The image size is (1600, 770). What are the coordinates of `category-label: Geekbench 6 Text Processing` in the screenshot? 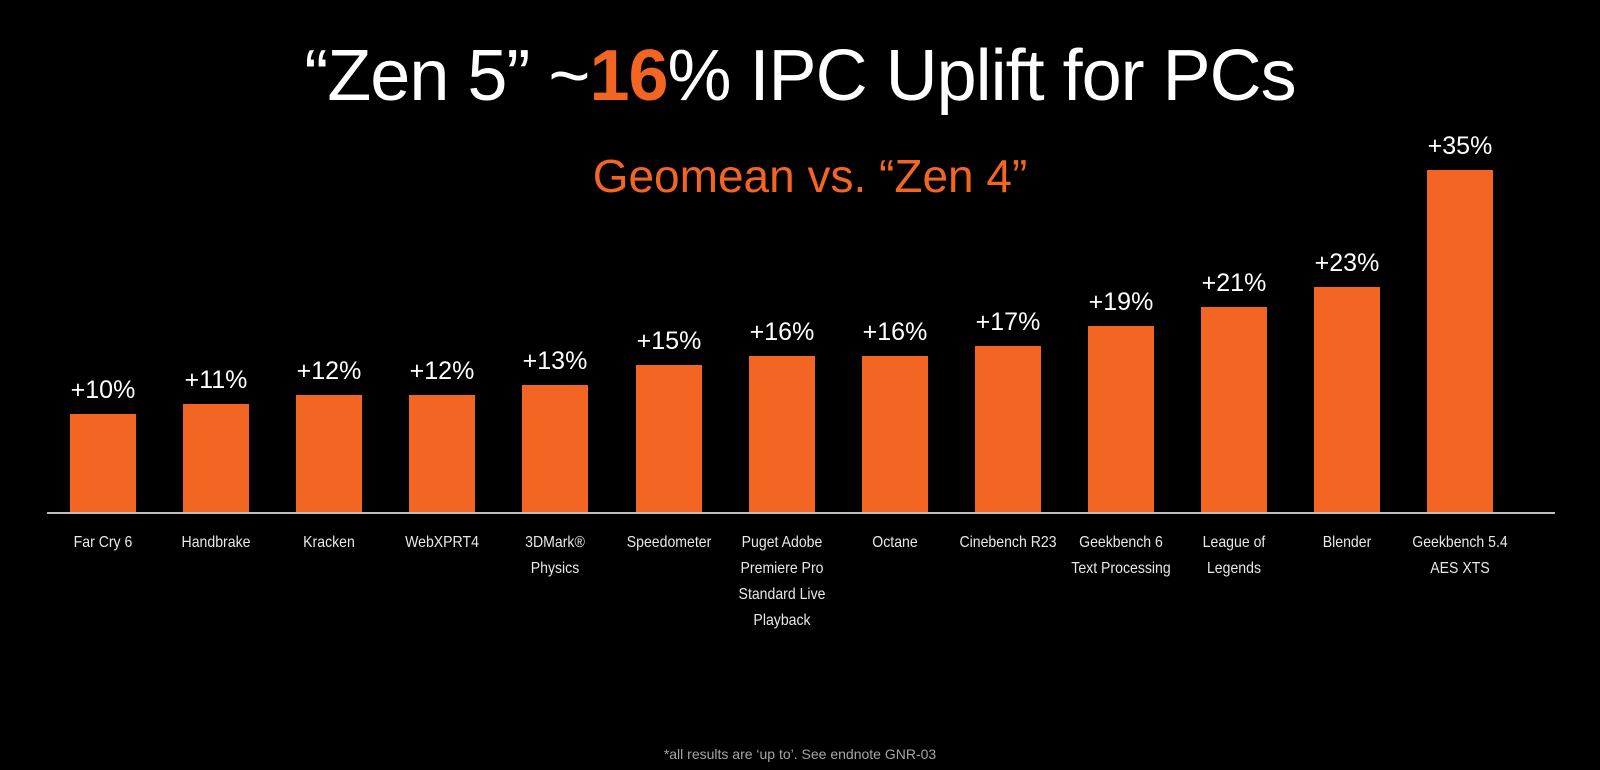 It's located at (1121, 555).